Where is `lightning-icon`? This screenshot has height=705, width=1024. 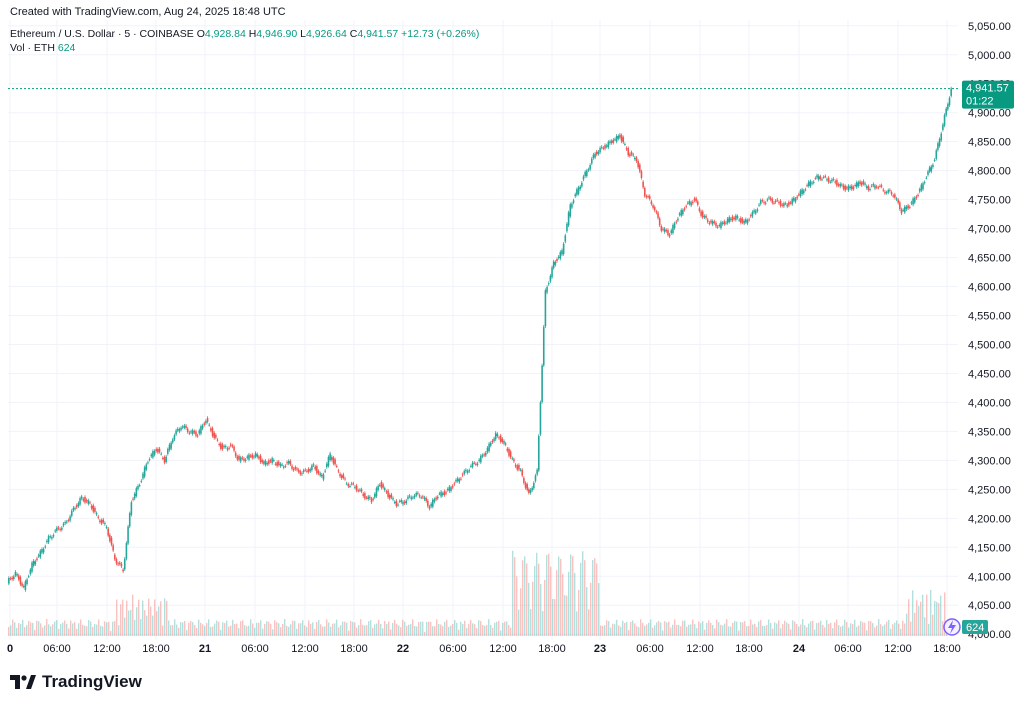 lightning-icon is located at coordinates (952, 627).